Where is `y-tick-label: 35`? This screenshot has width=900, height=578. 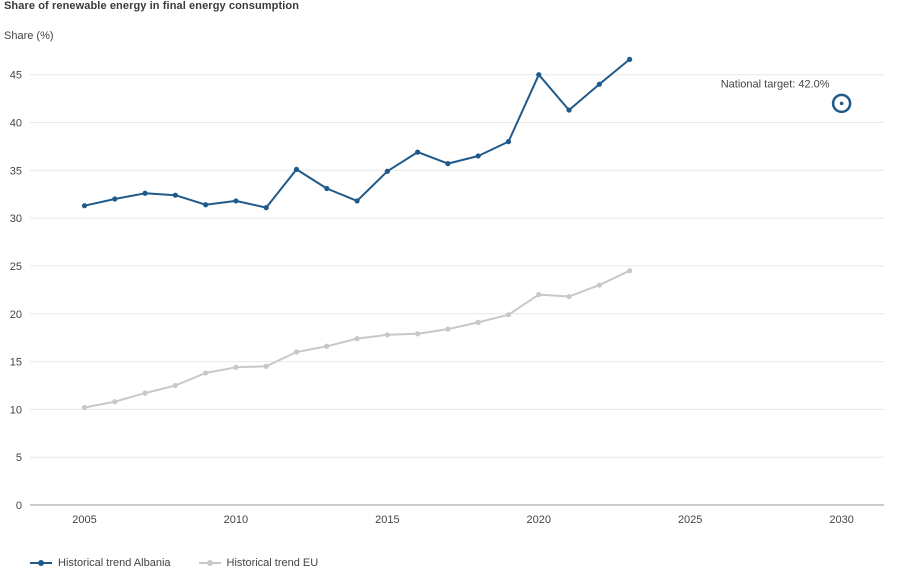
y-tick-label: 35 is located at coordinates (16, 171).